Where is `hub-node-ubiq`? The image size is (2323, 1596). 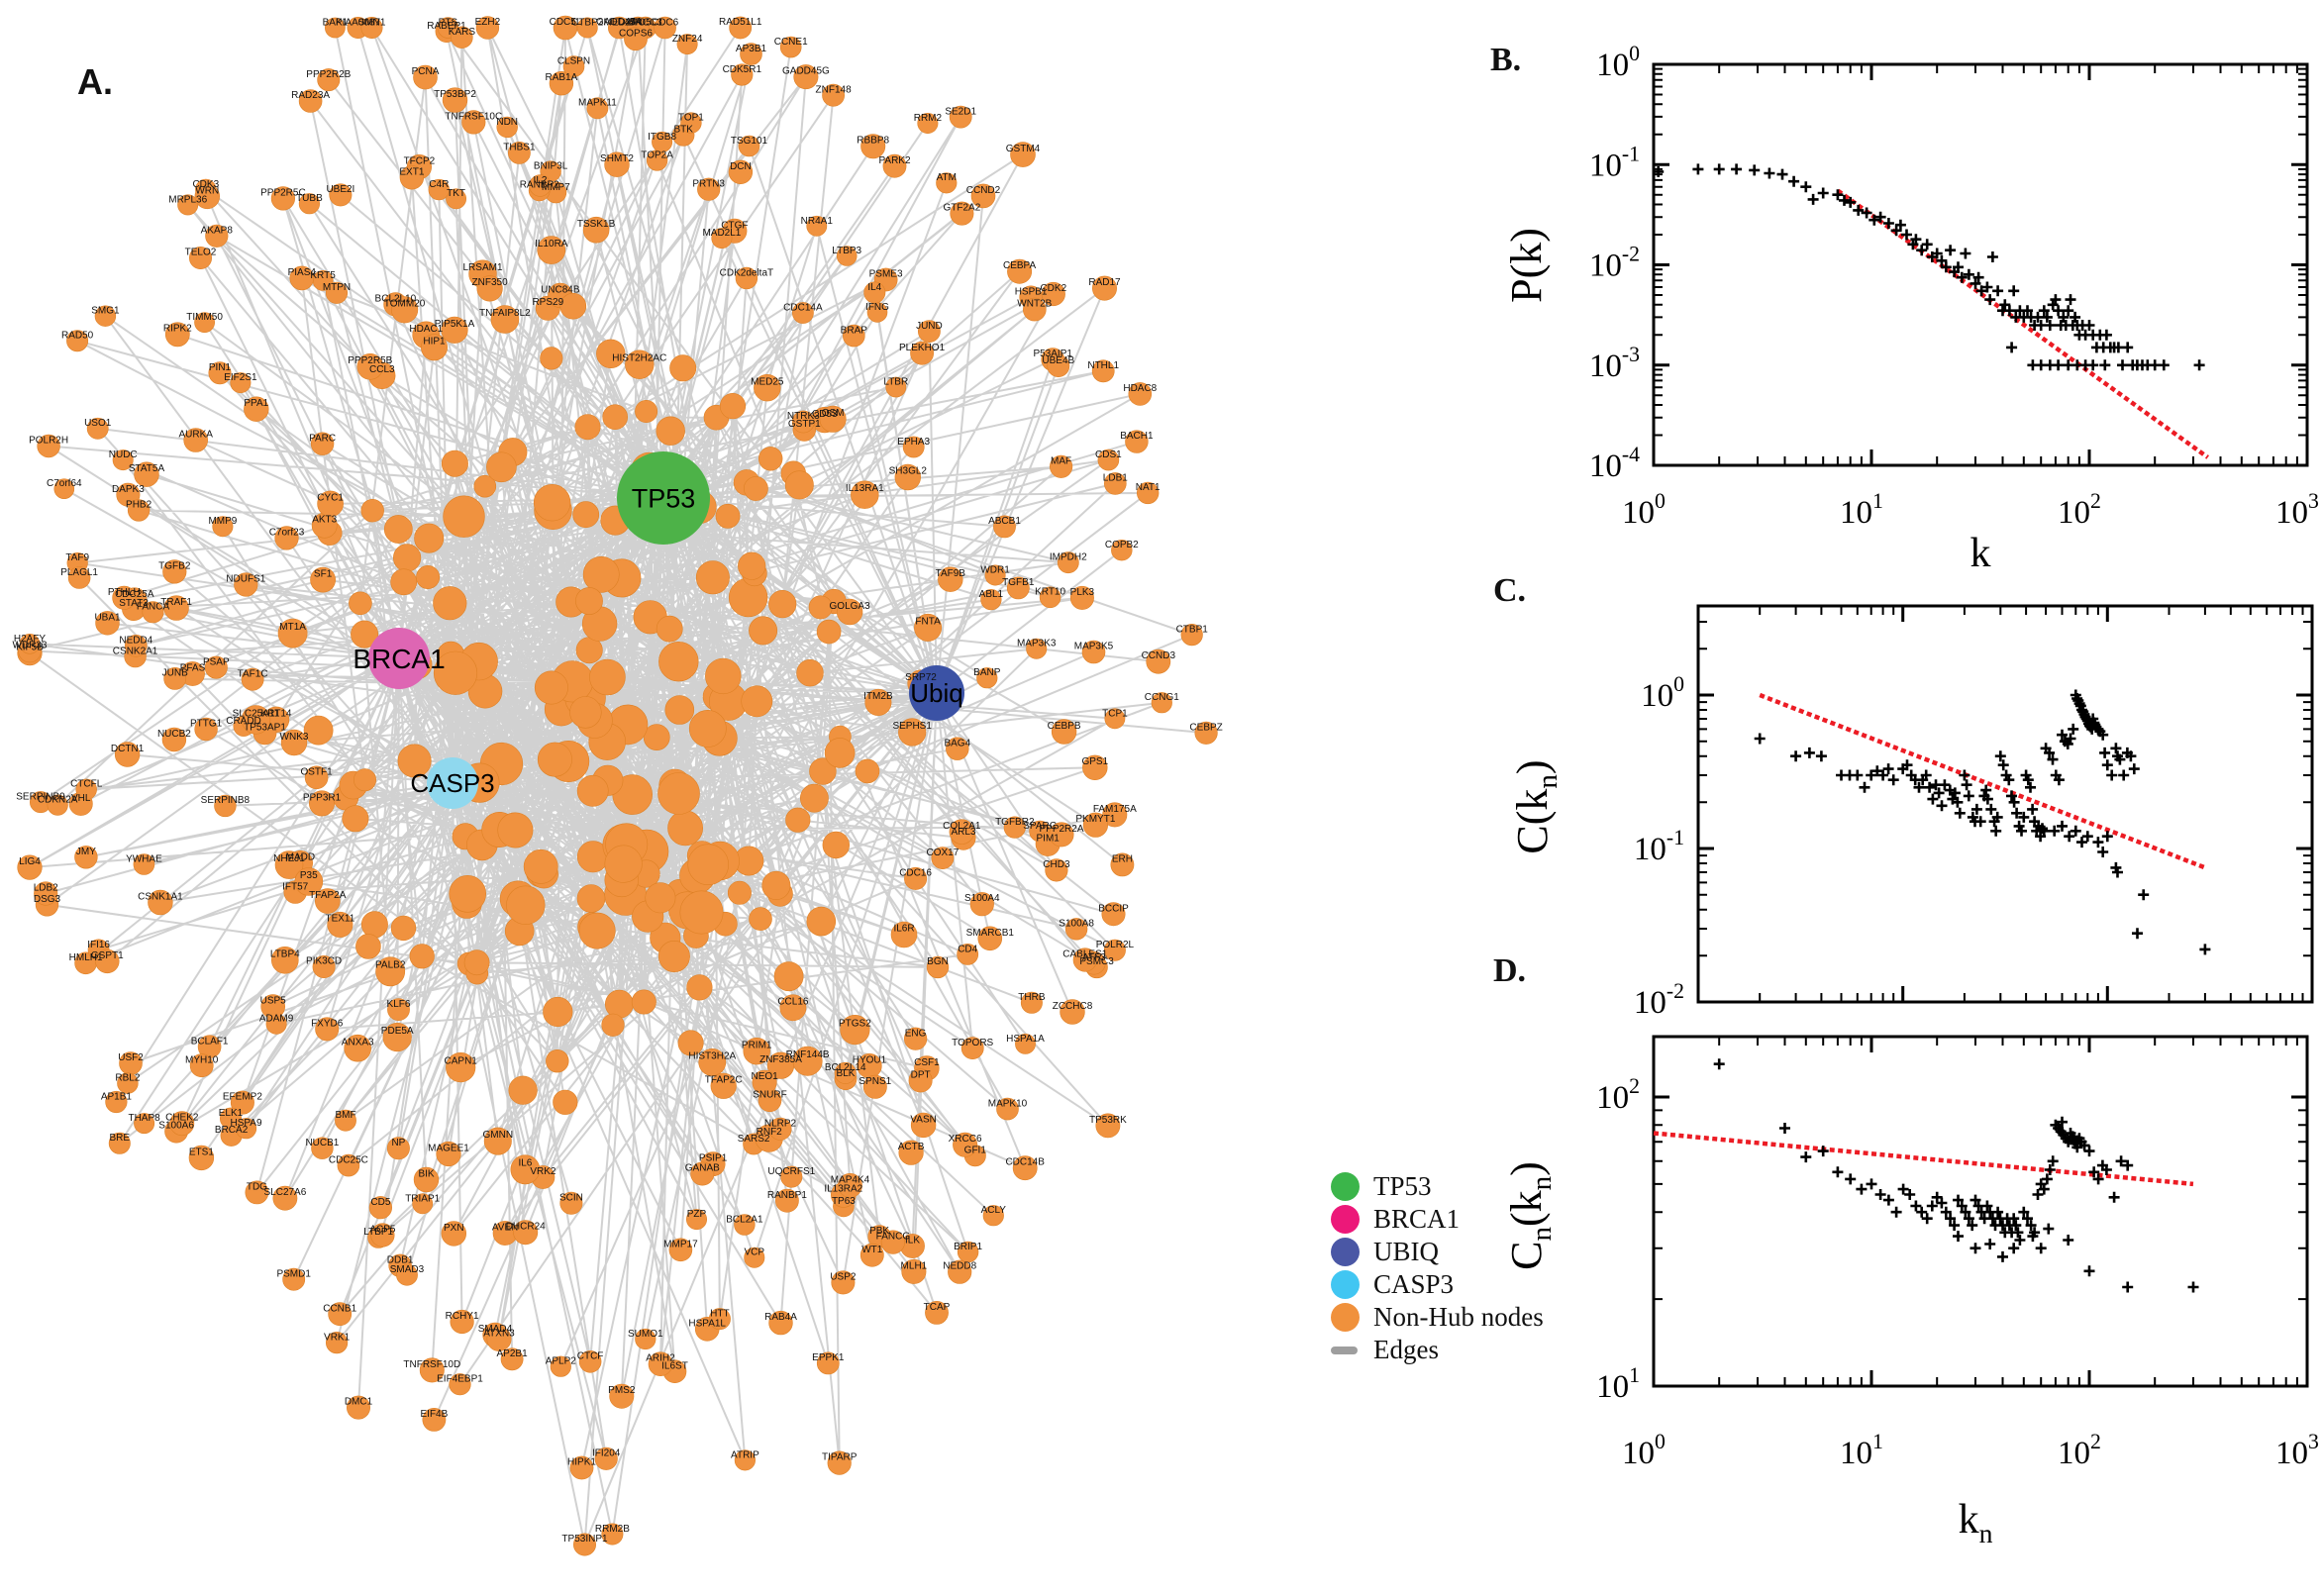 hub-node-ubiq is located at coordinates (936, 693).